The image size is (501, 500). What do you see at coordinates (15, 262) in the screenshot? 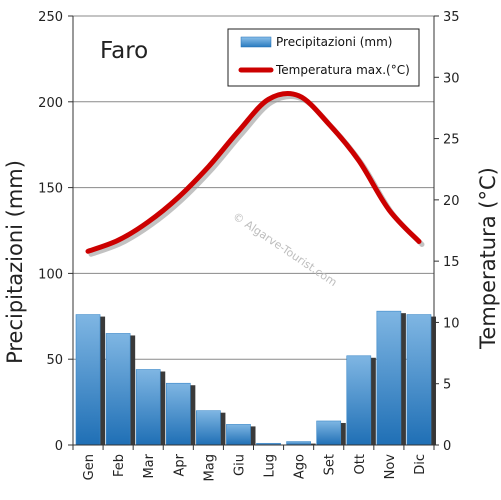
I see `y-axis-title: Precipitazioni (mm)` at bounding box center [15, 262].